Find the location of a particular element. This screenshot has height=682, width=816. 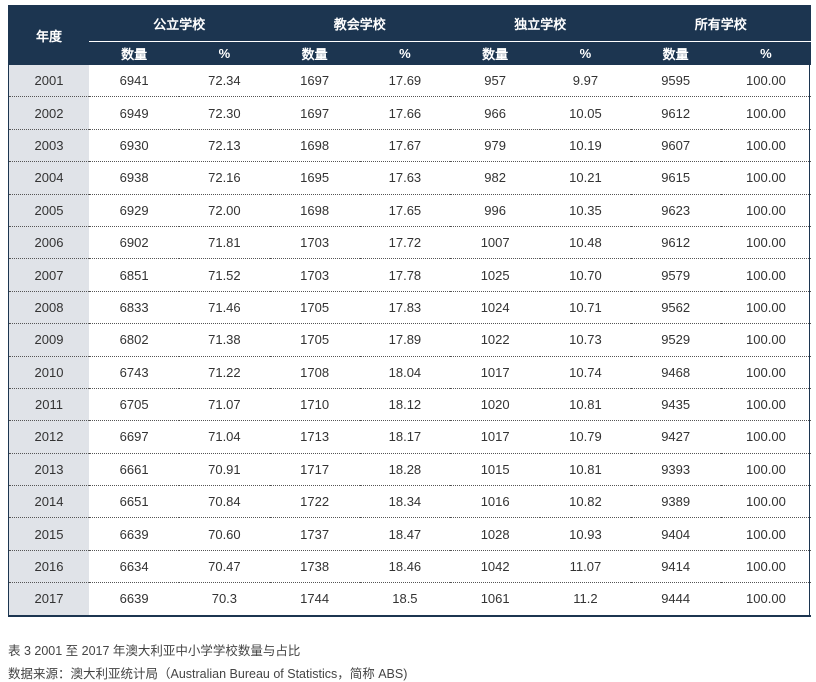

cell-independent-count: 966 is located at coordinates (495, 113).